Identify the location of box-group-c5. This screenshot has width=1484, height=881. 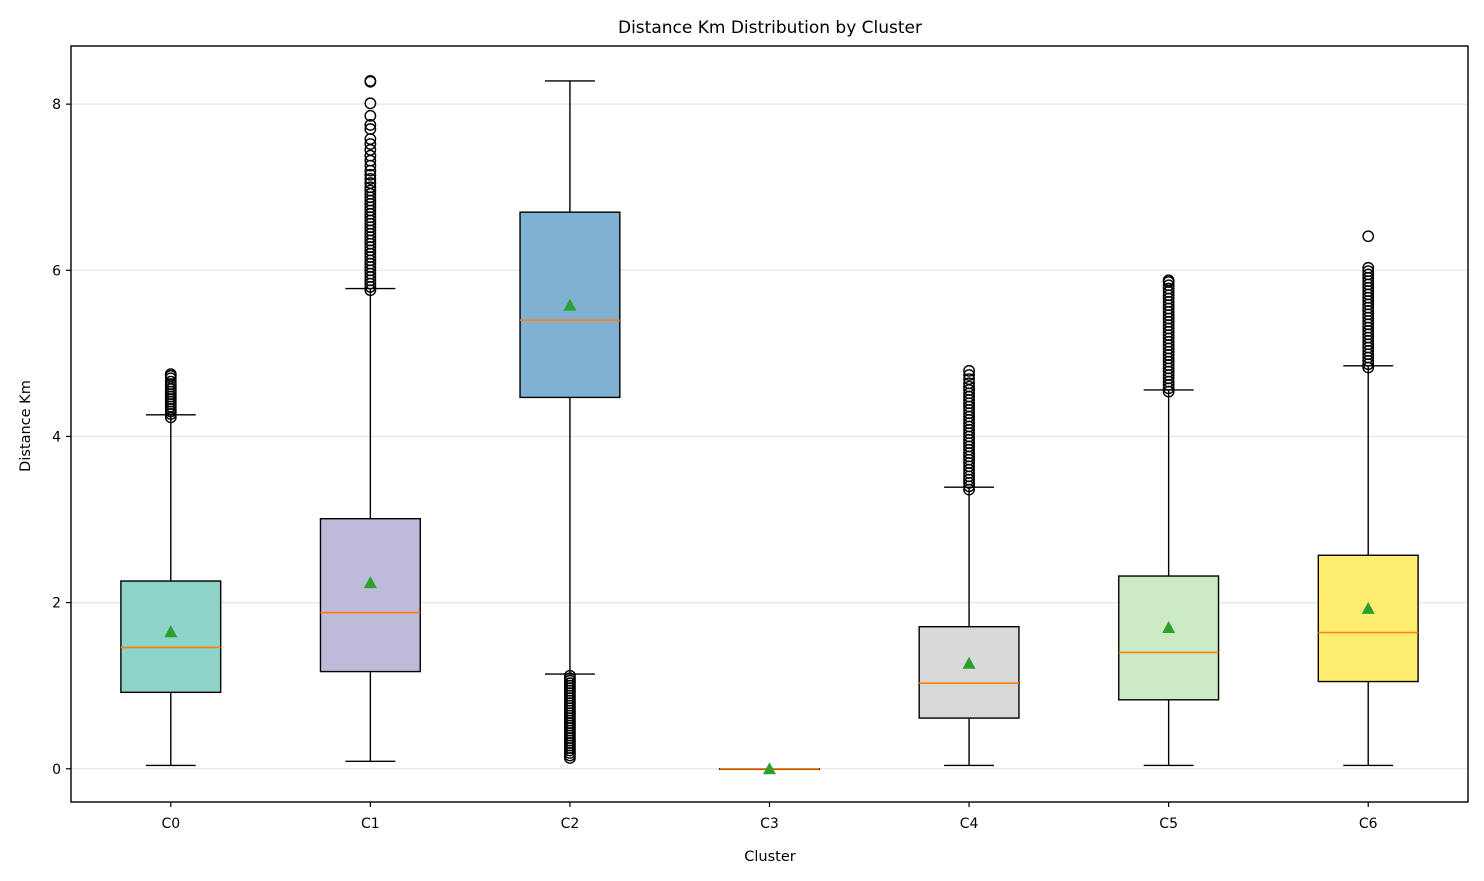
(1169, 520).